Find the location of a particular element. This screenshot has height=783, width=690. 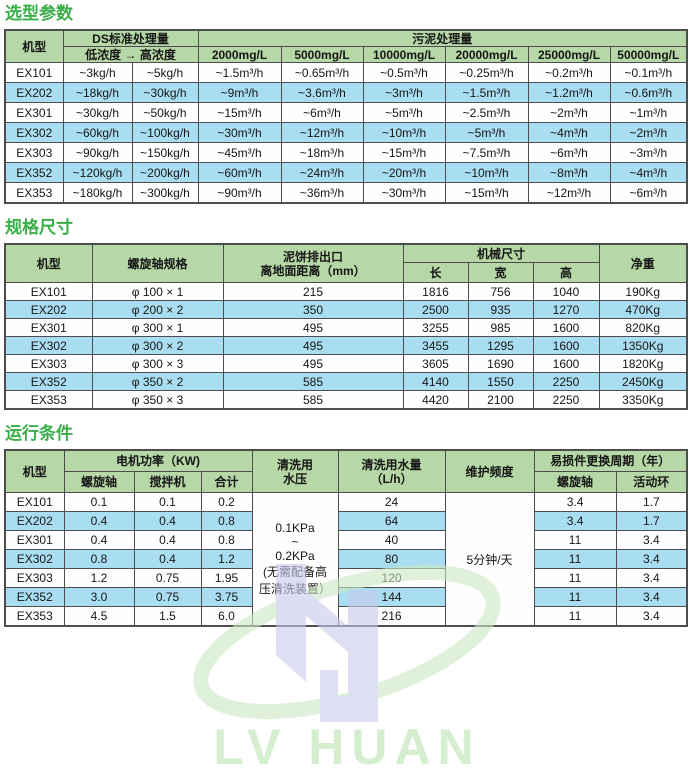

table-cell: 4140 is located at coordinates (435, 381).